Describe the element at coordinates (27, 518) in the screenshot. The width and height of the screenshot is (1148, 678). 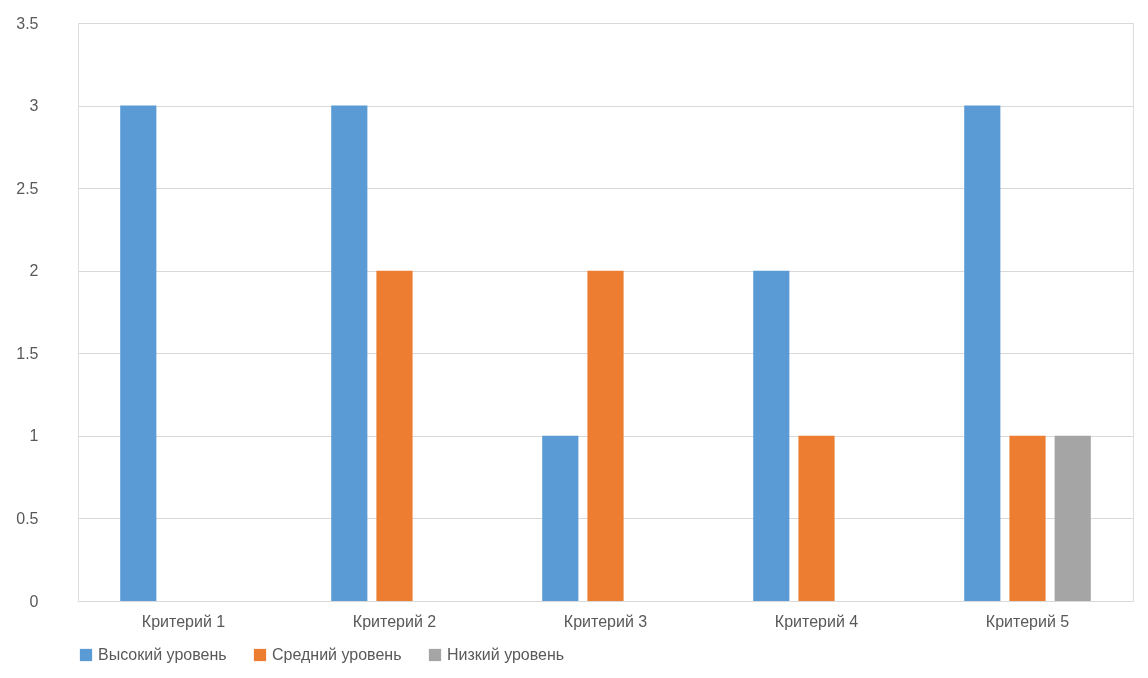
I see `y-tick-label: 0.5` at that location.